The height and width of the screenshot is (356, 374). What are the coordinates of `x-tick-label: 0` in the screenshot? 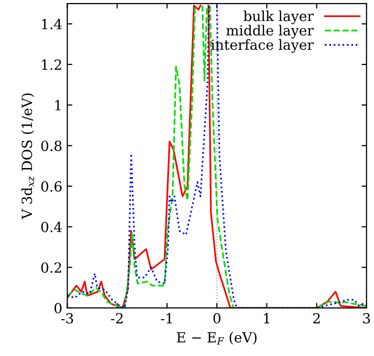 It's located at (216, 318).